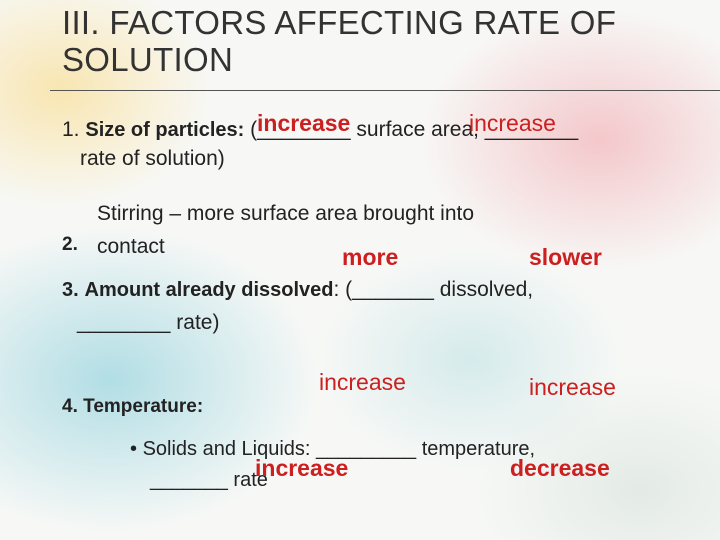 The image size is (720, 540). I want to click on item-1-answer-2: increase, so click(512, 123).